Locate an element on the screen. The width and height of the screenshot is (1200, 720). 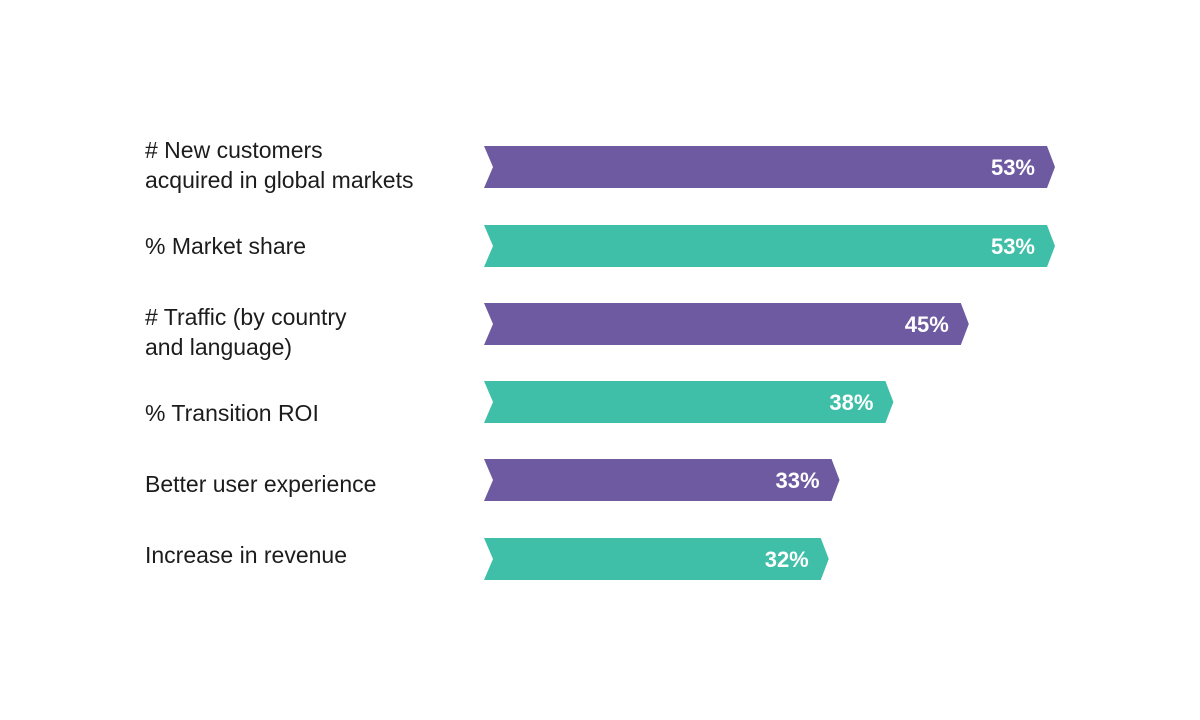
bar-row: % Market share 53% is located at coordinates (600, 246).